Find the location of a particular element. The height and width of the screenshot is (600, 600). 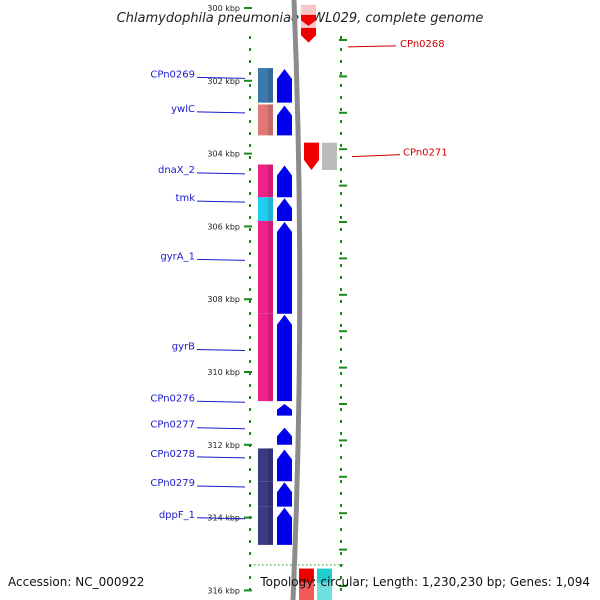

gene-label: CPn0269 is located at coordinates (172, 74).